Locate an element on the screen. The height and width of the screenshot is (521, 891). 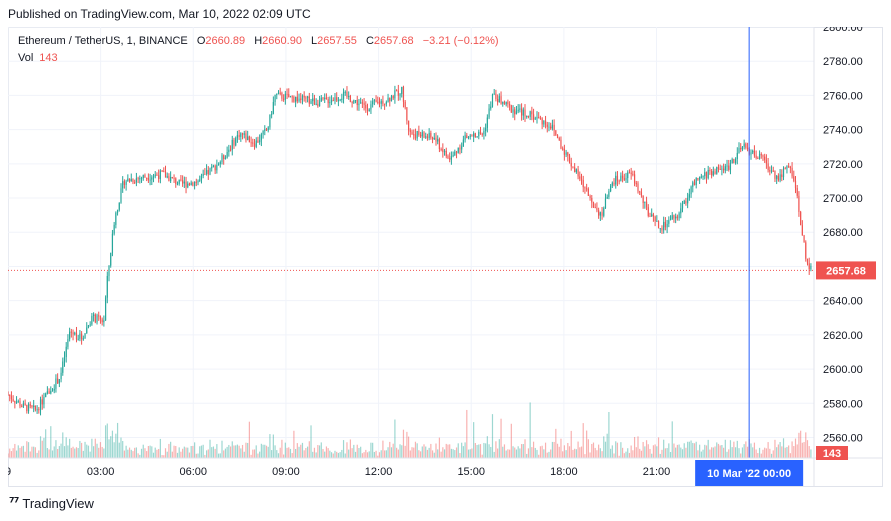
volume-label: Vol is located at coordinates (26, 58).